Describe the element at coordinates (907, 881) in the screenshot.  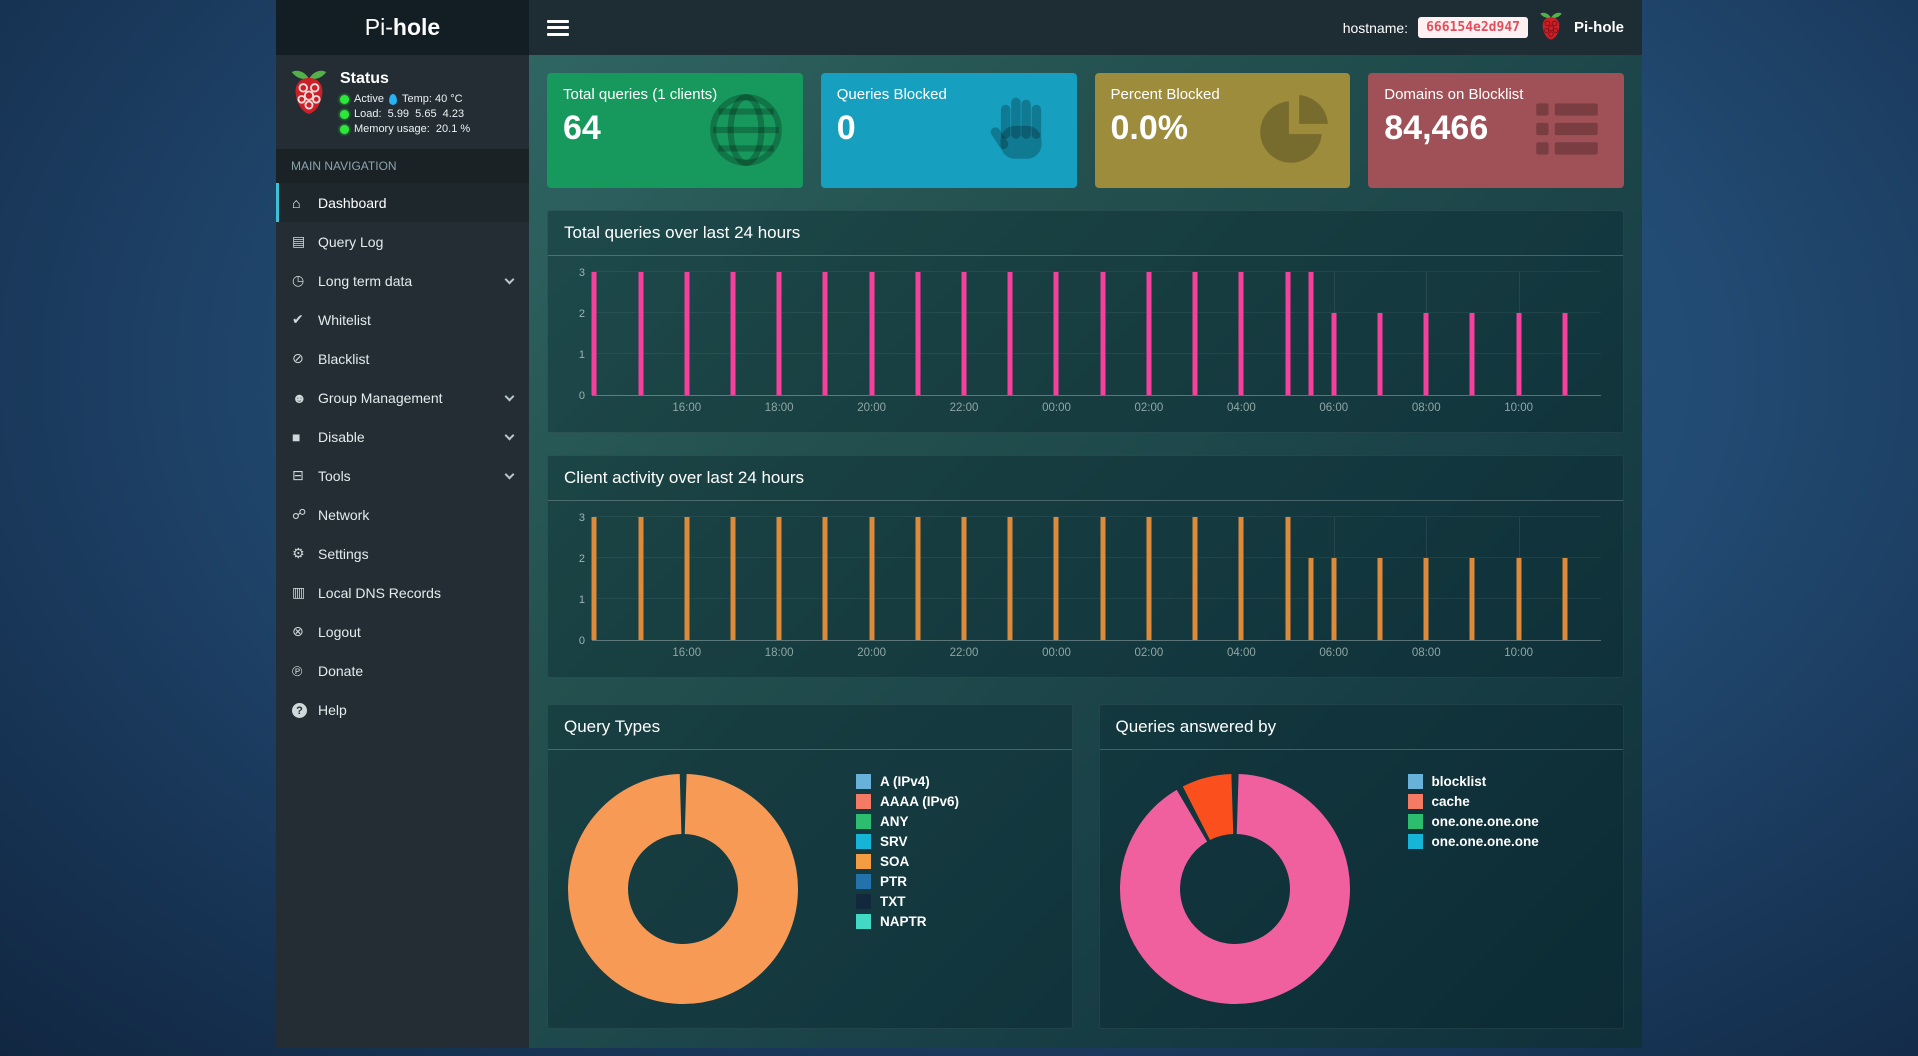
I see `legend-item: PTR` at that location.